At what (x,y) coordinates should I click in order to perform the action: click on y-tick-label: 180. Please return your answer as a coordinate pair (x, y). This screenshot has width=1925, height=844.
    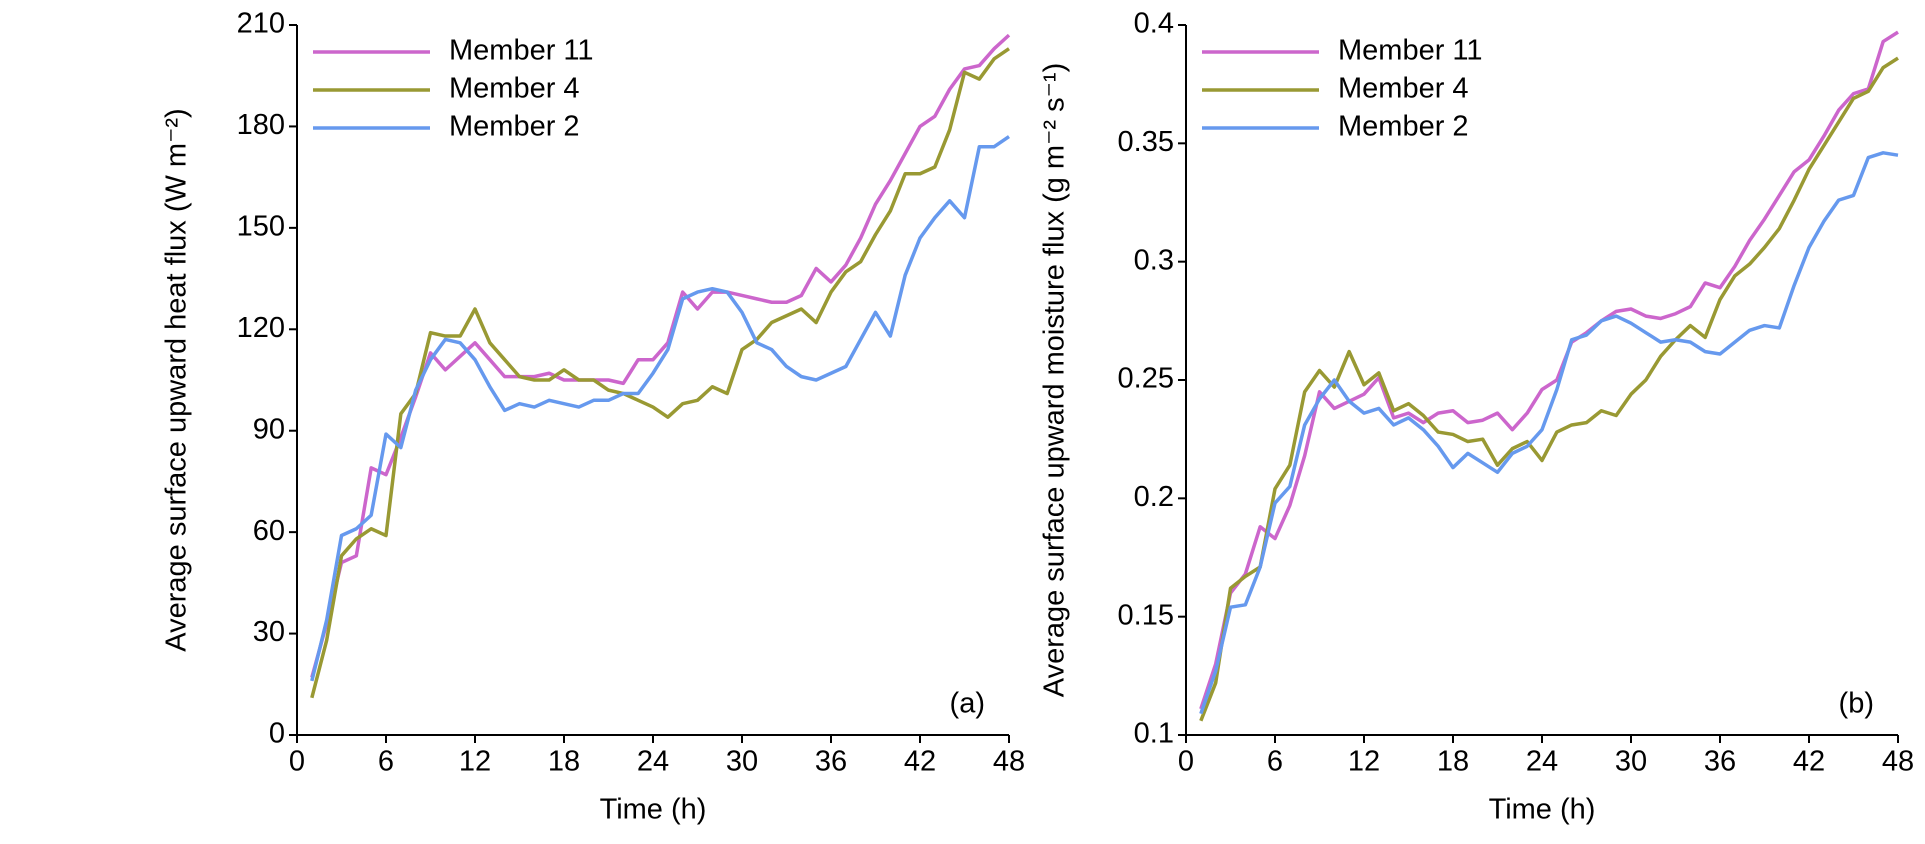
    Looking at the image, I should click on (261, 125).